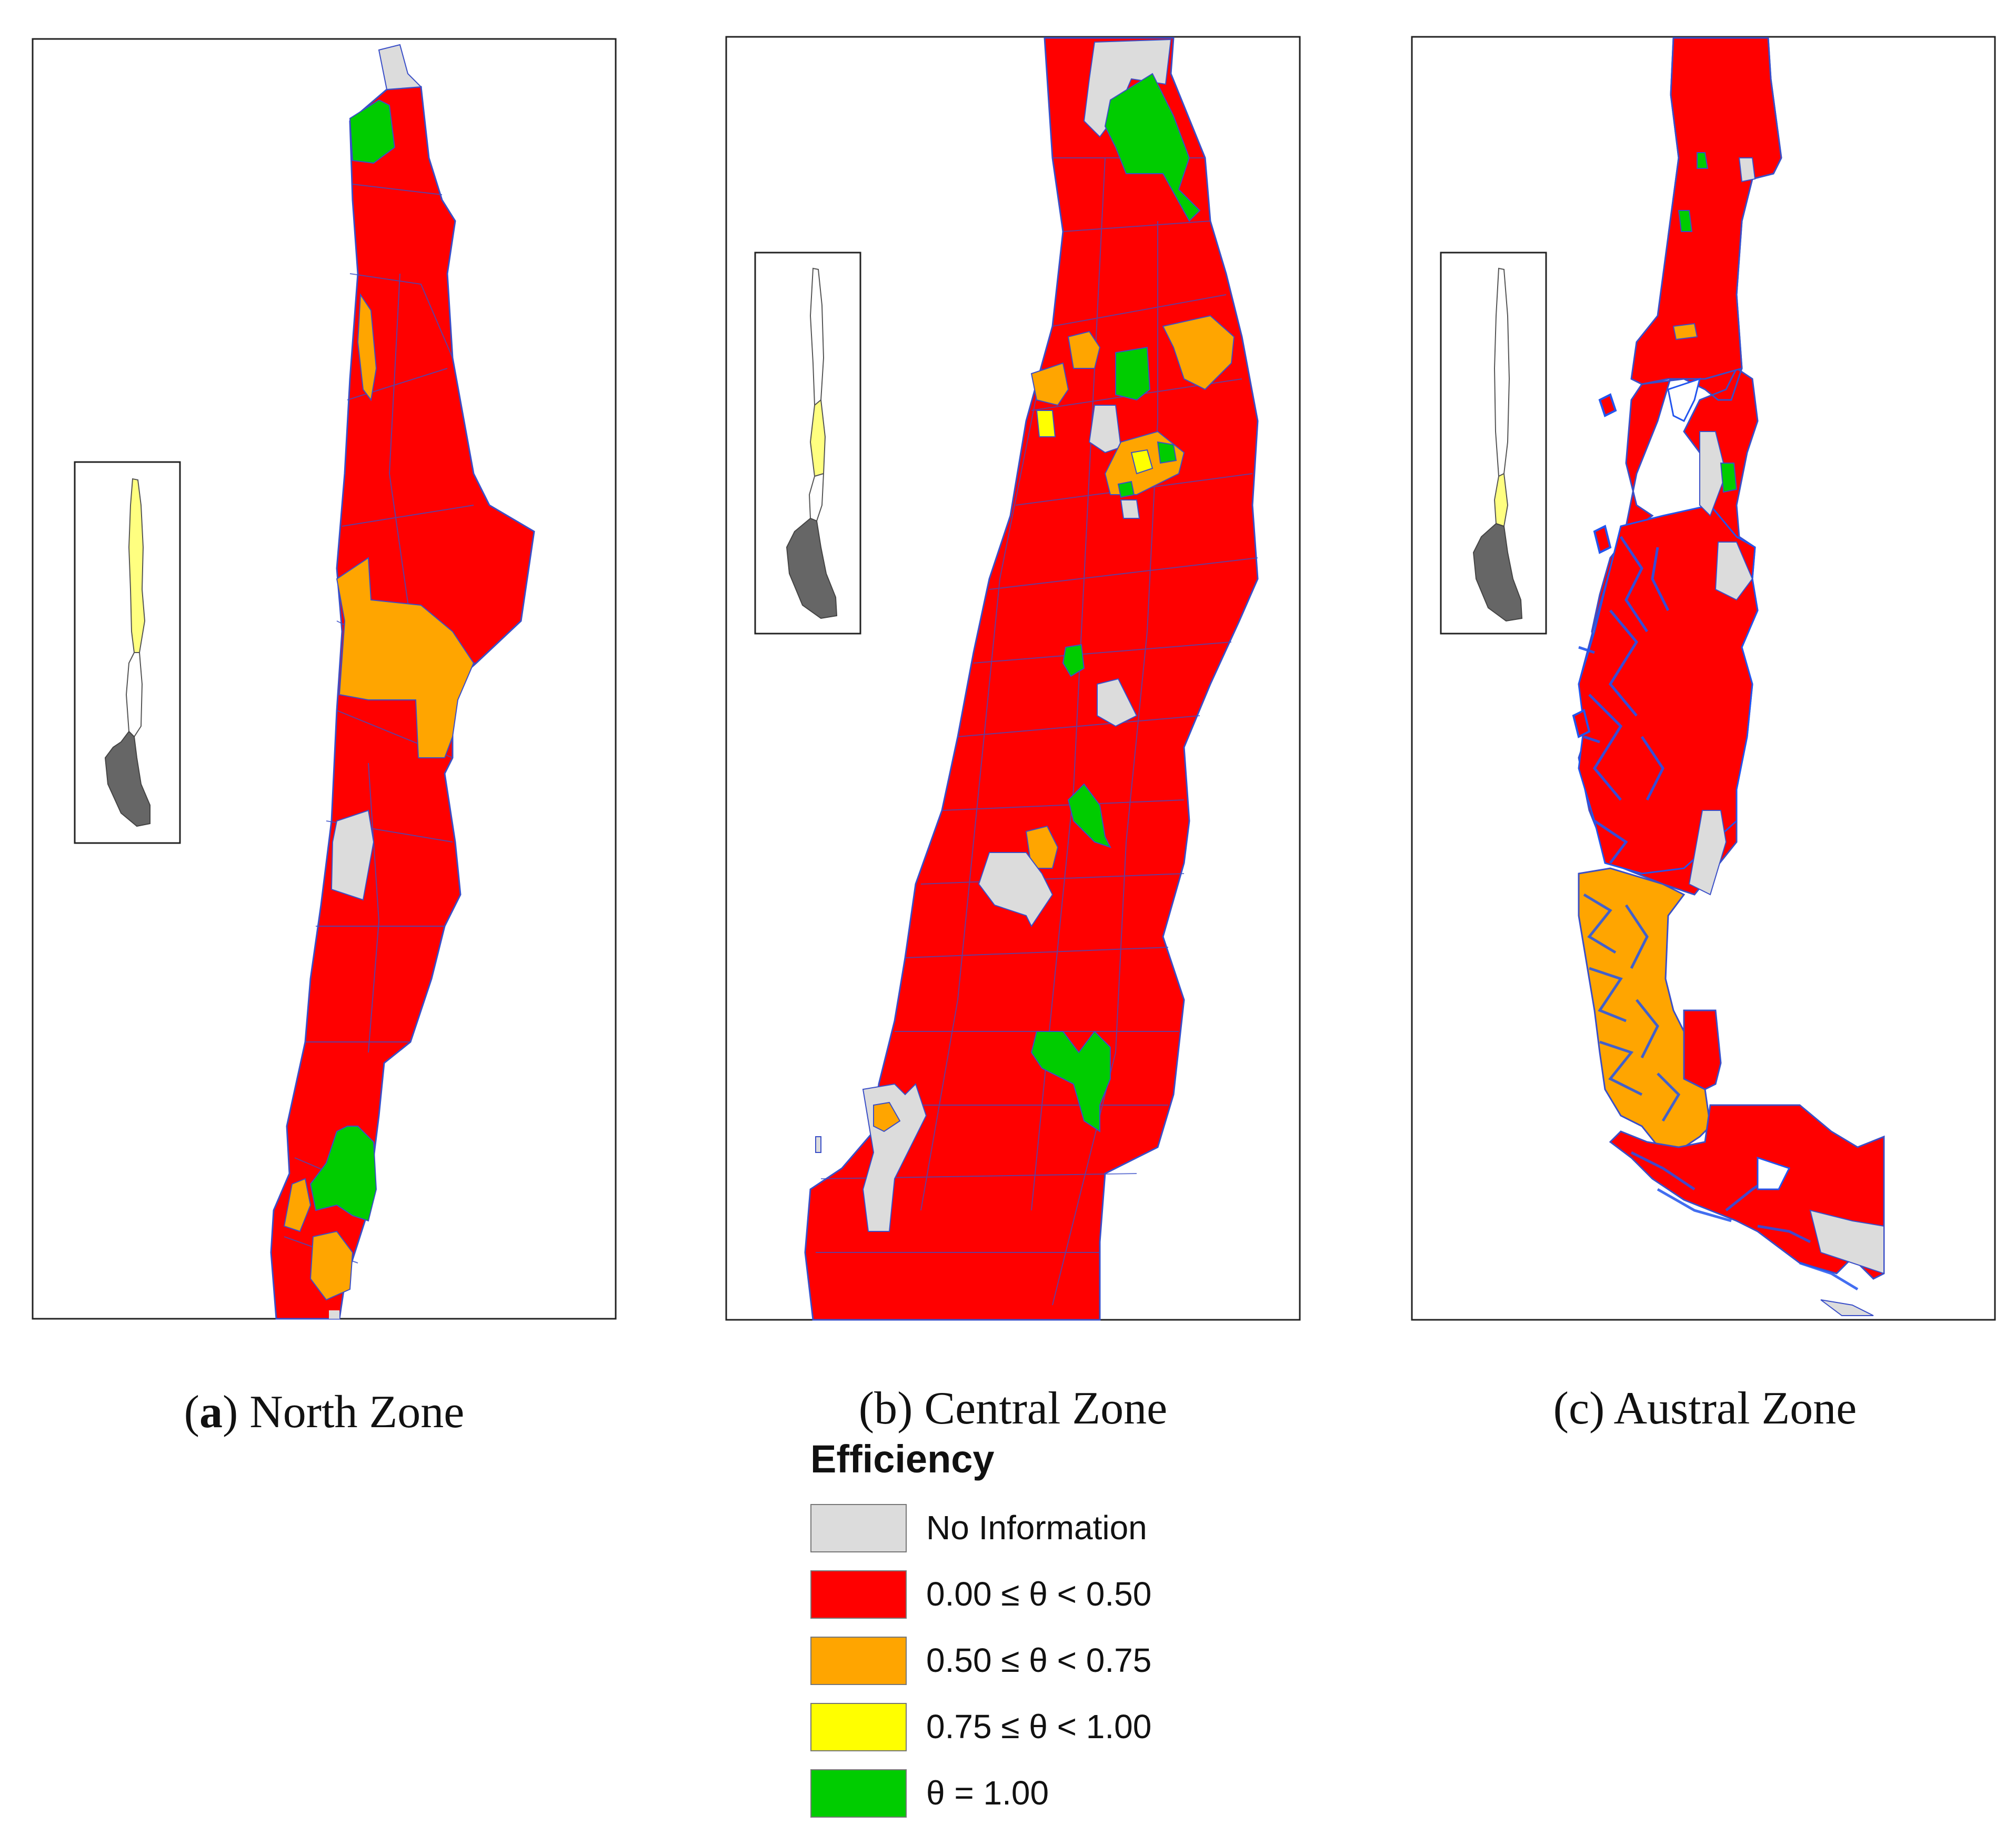 The image size is (2016, 1835). What do you see at coordinates (1497, 572) in the screenshot?
I see `austral-zone-inset-chile-south` at bounding box center [1497, 572].